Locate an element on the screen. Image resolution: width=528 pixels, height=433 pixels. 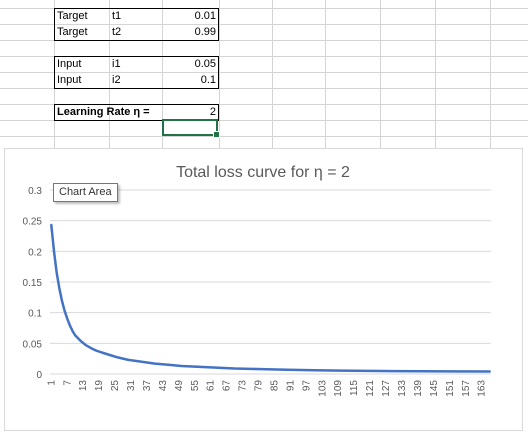
x-tick-label: 97 is located at coordinates (306, 386).